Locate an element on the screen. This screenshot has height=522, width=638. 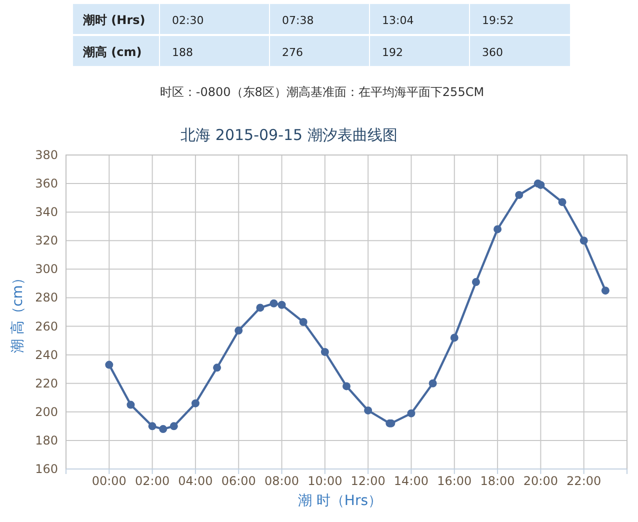
x-tick-label: 16:00 is located at coordinates (454, 481).